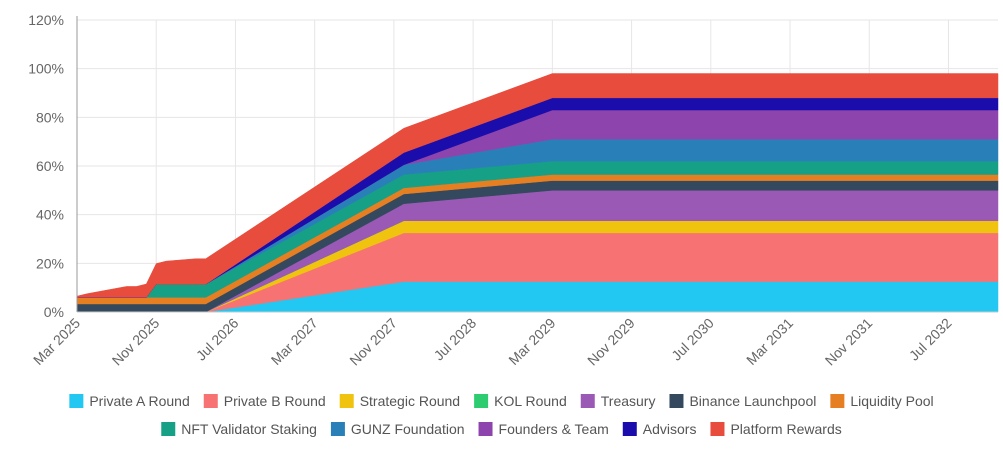  I want to click on legend-item-liquidity-pool: Liquidity Pool, so click(882, 401).